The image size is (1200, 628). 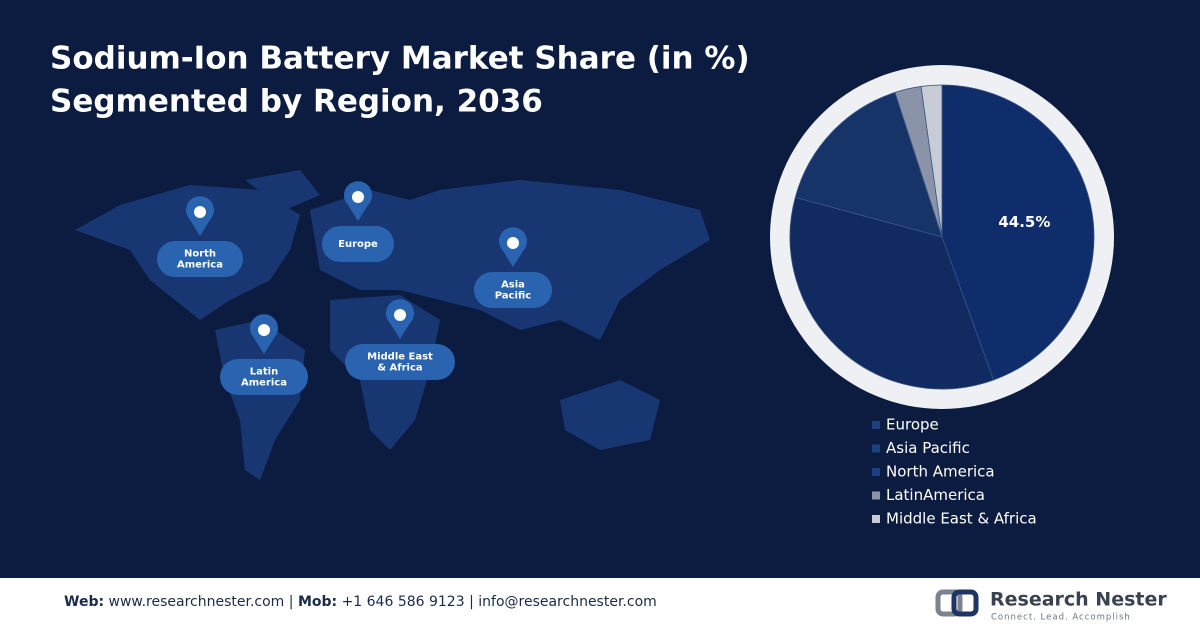 I want to click on chart-subtitle: Segmented by Region, 2036, so click(x=296, y=102).